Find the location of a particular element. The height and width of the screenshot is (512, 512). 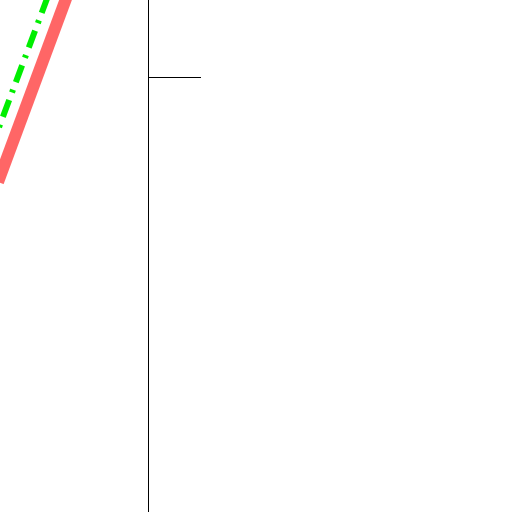

red-line is located at coordinates (36, 92).